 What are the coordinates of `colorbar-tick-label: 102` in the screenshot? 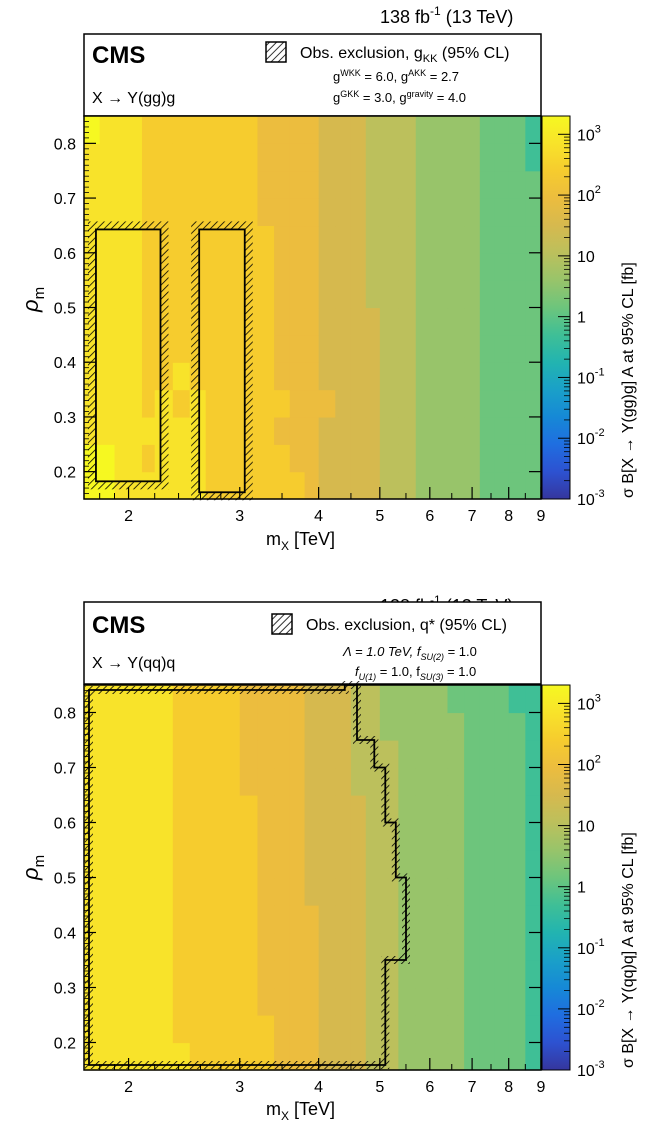 It's located at (589, 194).